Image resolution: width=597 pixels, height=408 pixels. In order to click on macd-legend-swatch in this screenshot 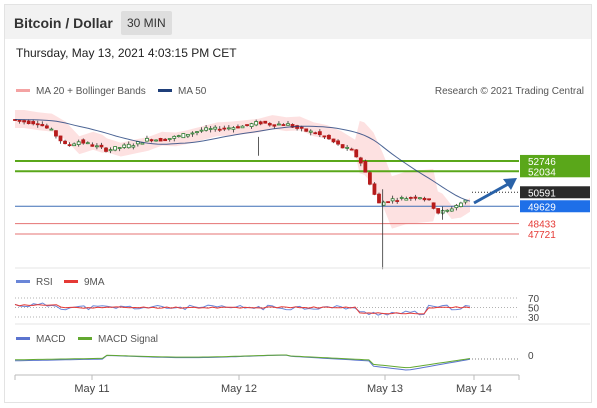, I will do `click(23, 338)`.